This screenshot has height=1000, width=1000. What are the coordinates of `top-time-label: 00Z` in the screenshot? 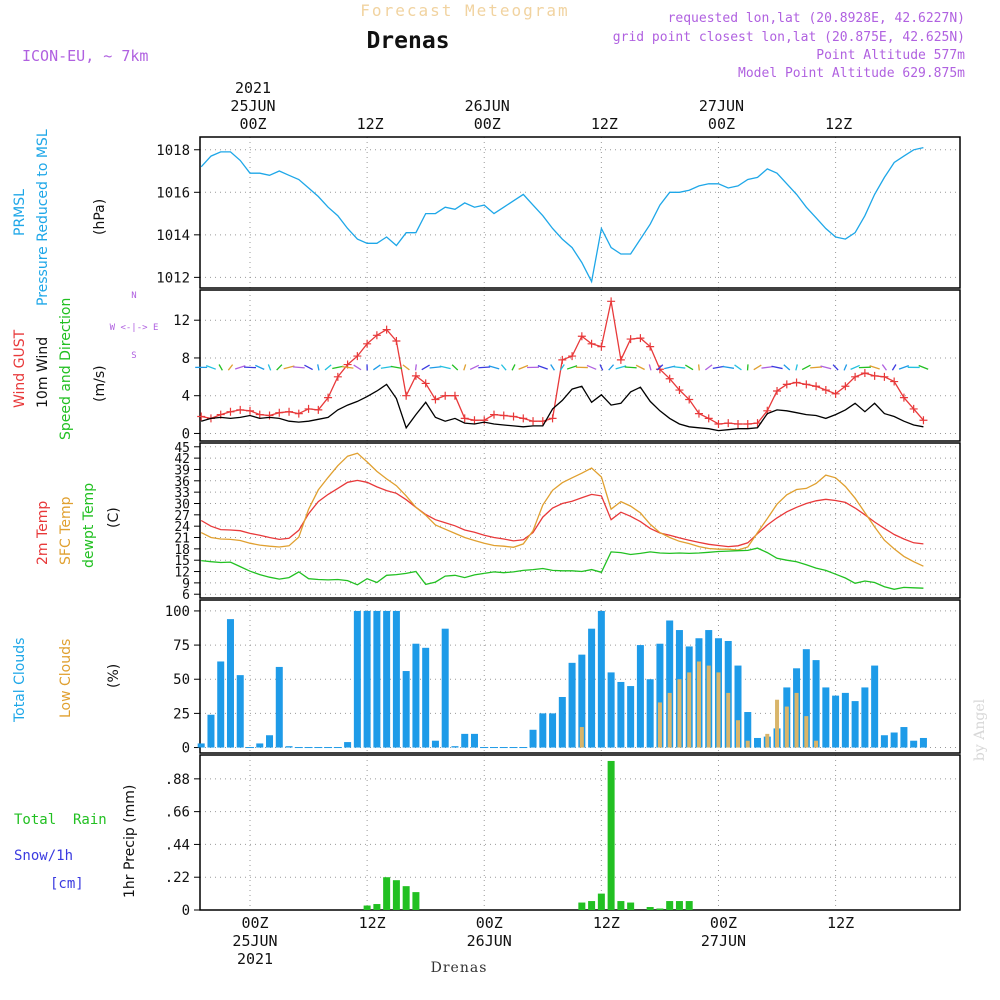 It's located at (721, 124).